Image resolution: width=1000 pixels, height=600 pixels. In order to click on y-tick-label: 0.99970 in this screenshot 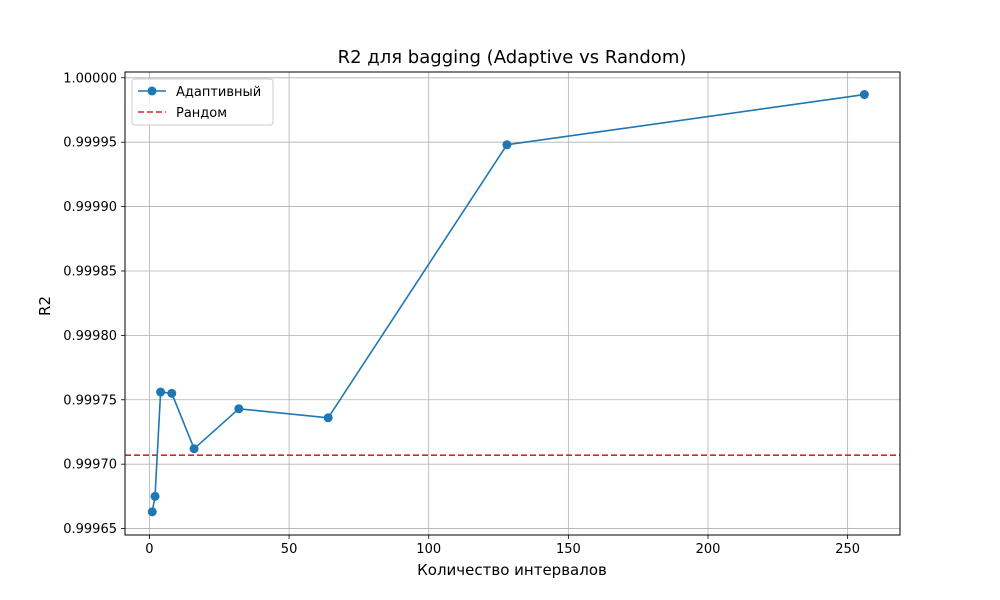, I will do `click(90, 465)`.